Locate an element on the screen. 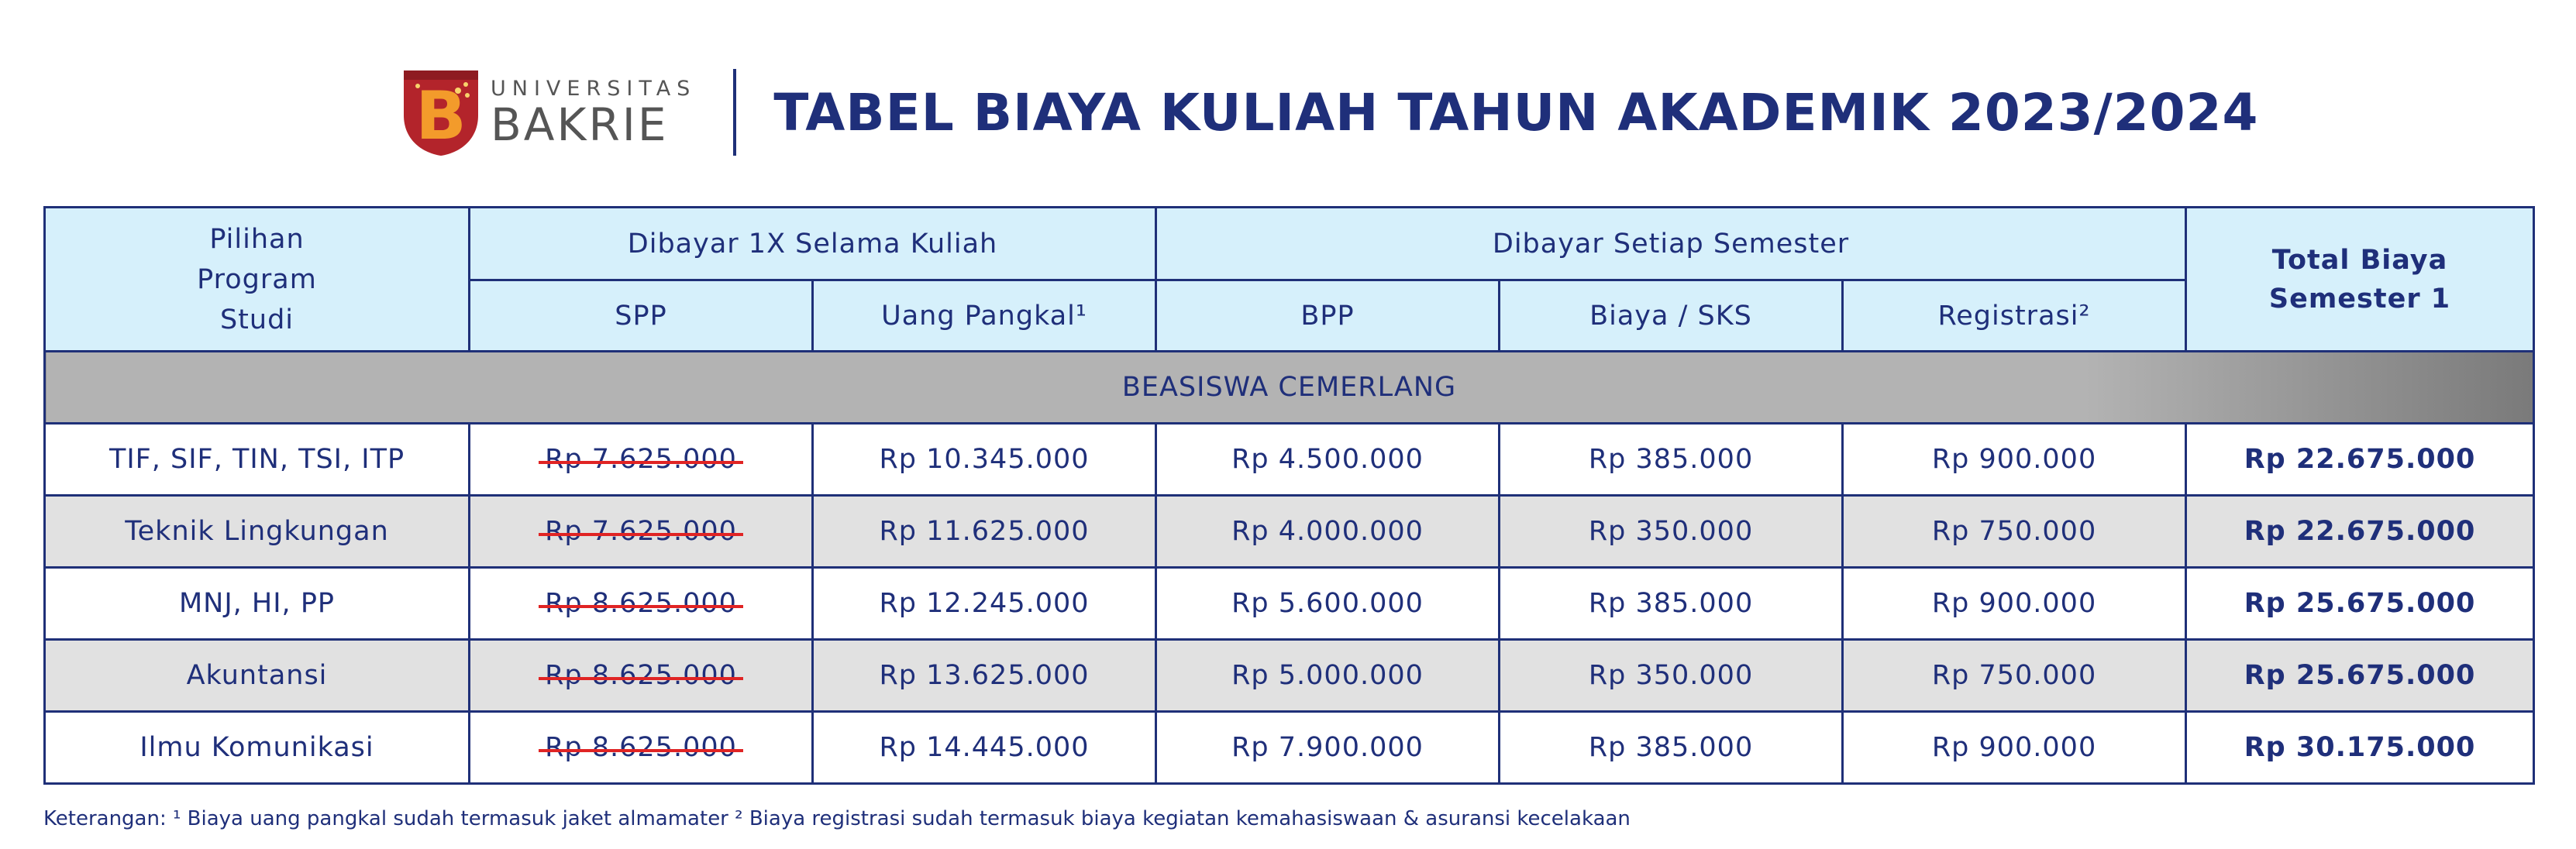 The width and height of the screenshot is (2576, 849). cell-bpp: Rp 4.000.000 is located at coordinates (1328, 531).